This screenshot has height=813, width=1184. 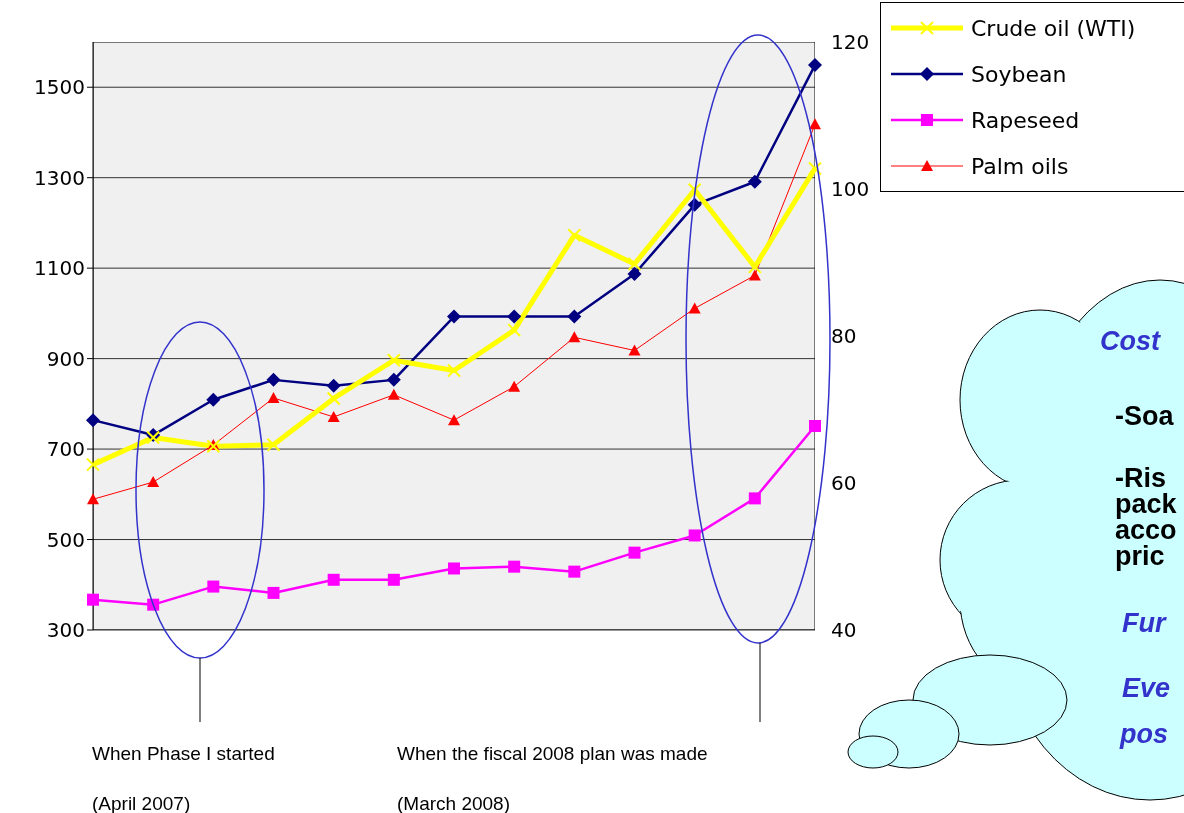 What do you see at coordinates (844, 336) in the screenshot?
I see `y2-tick-label: 80` at bounding box center [844, 336].